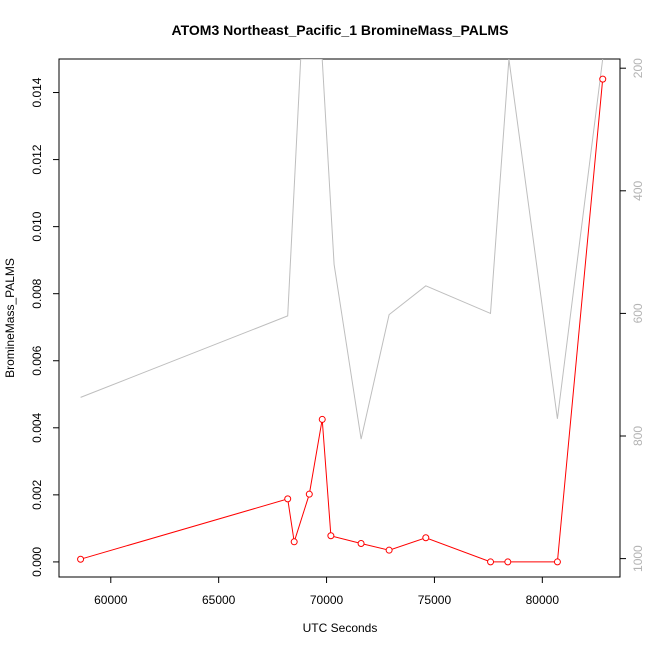 The width and height of the screenshot is (650, 650). I want to click on y-tick-label: 0.008, so click(37, 293).